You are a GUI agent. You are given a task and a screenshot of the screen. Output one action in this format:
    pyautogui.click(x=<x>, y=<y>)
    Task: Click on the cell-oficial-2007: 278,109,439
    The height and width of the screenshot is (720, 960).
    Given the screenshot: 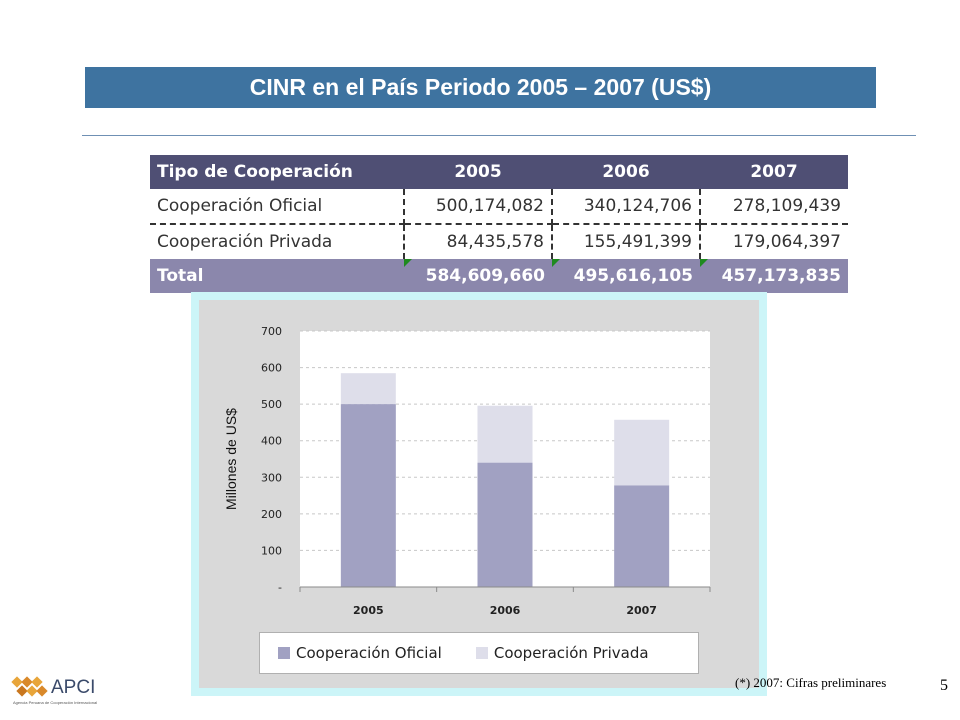 What is the action you would take?
    pyautogui.click(x=774, y=207)
    